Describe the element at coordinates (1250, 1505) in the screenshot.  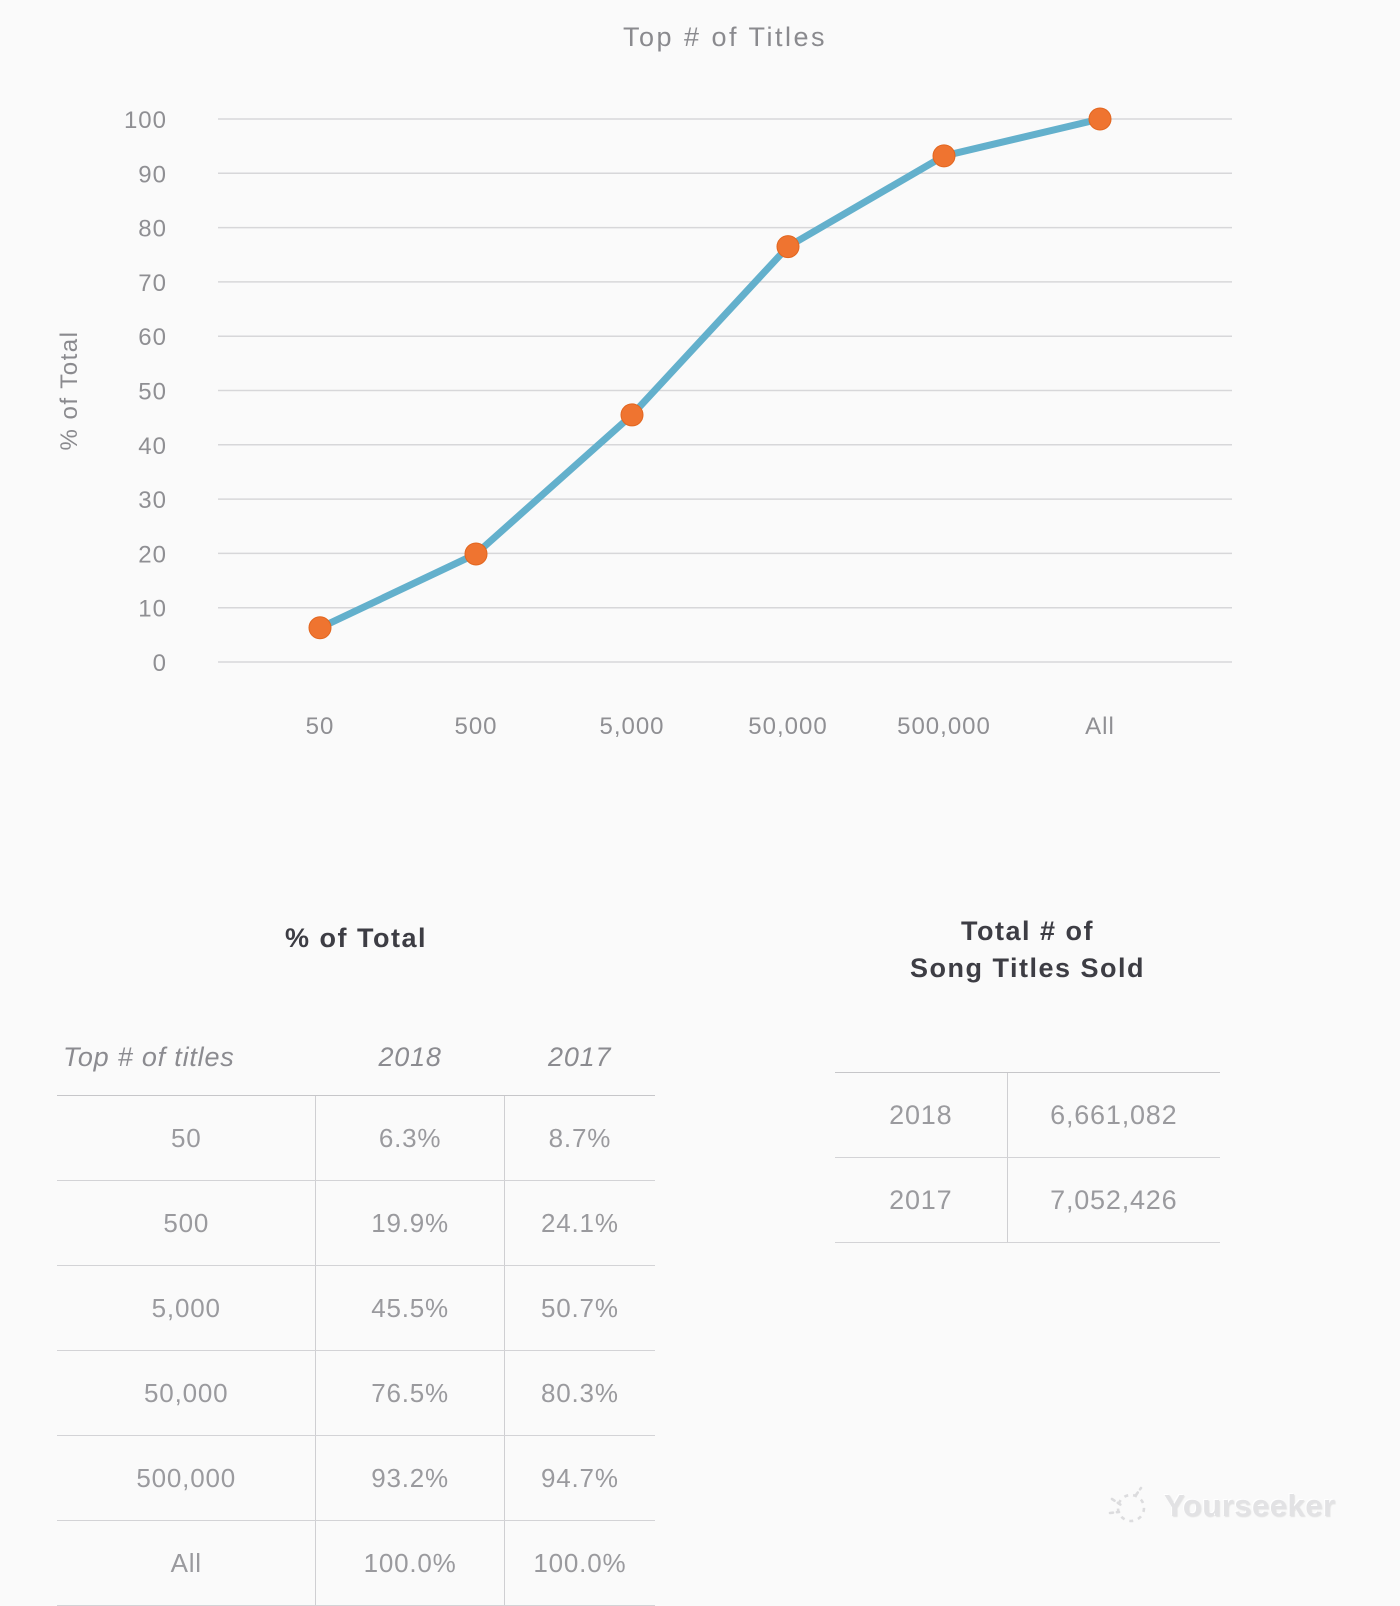
I see `watermark-text: Yourseeker` at that location.